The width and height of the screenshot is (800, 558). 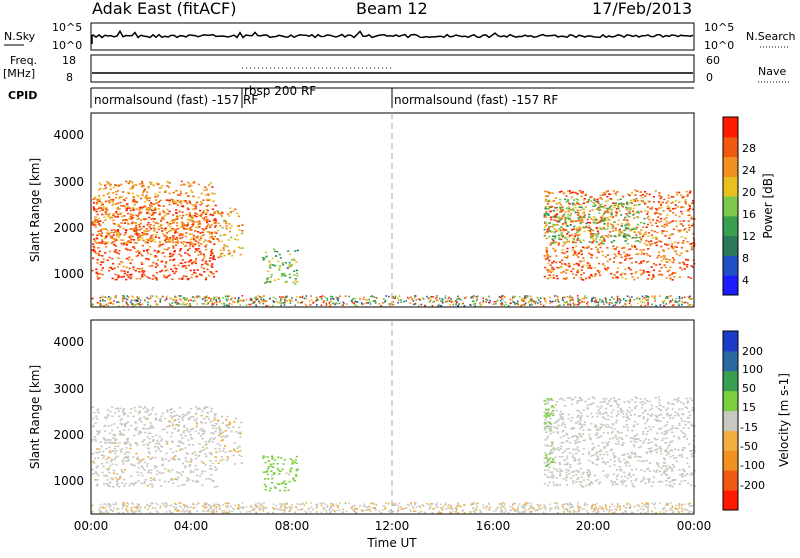 I want to click on date-title: 17/Feb/2013, so click(x=642, y=9).